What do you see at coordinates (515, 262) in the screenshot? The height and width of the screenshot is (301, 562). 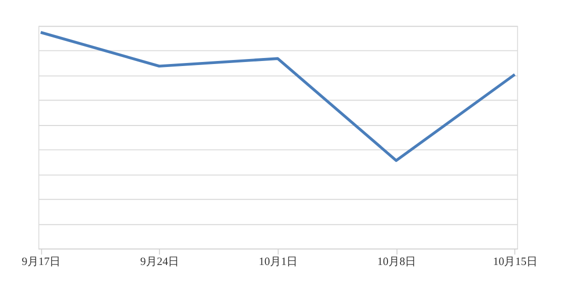 I see `x-tick-label: 10月15日` at bounding box center [515, 262].